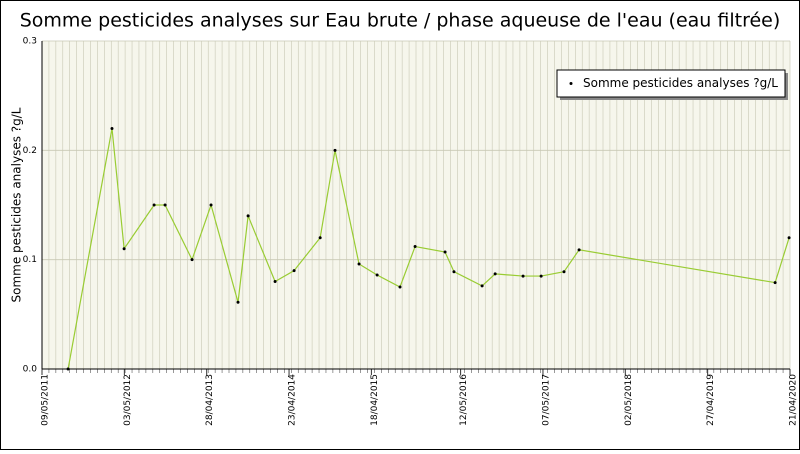  Describe the element at coordinates (46, 400) in the screenshot. I see `x-tick-label: 09/05/2011` at that location.